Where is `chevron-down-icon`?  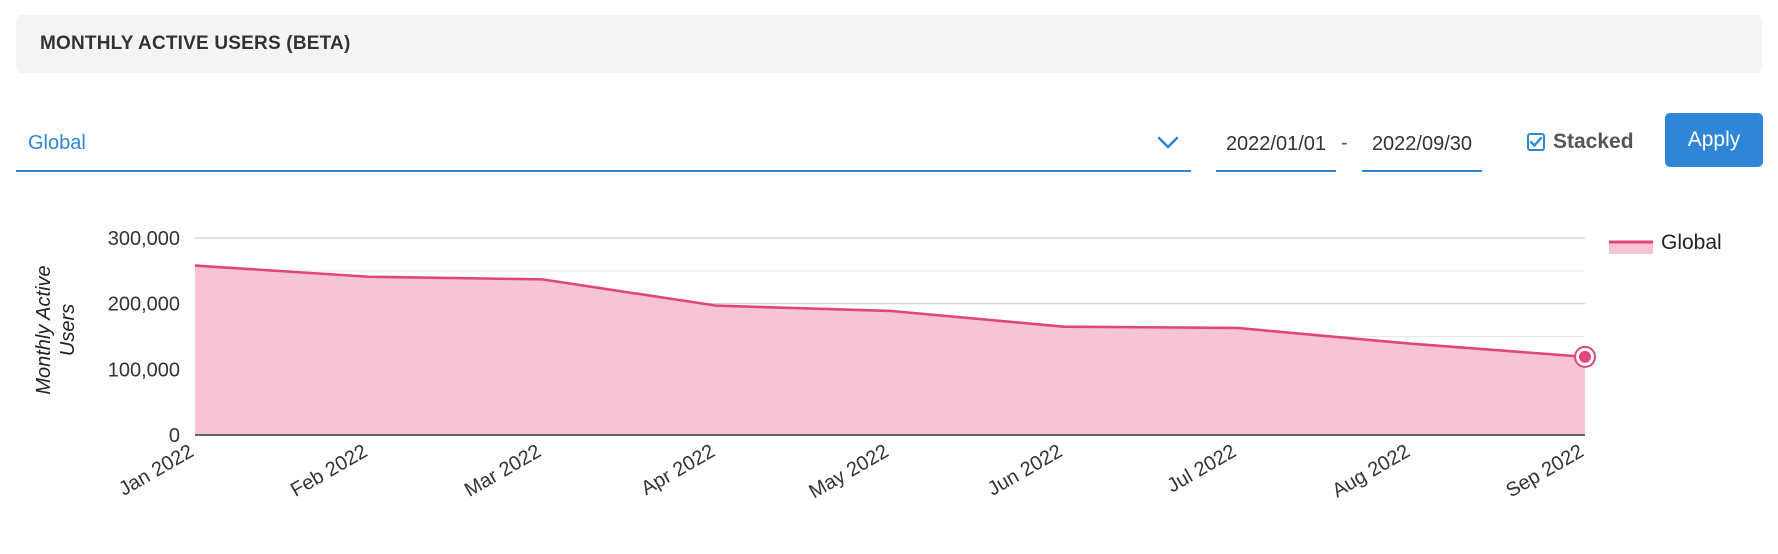 chevron-down-icon is located at coordinates (1168, 142).